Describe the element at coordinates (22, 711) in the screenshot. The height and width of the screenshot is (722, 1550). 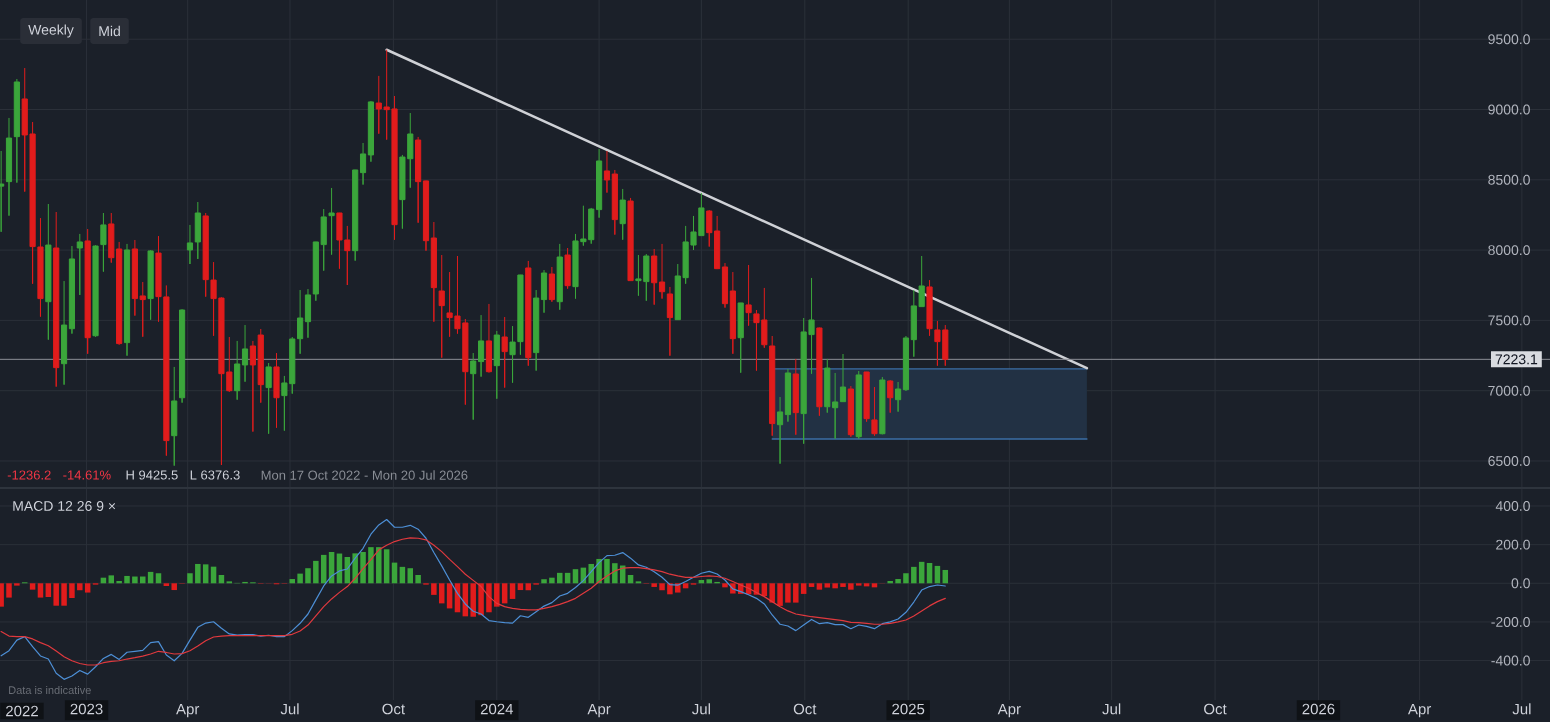
I see `text: 2022` at that location.